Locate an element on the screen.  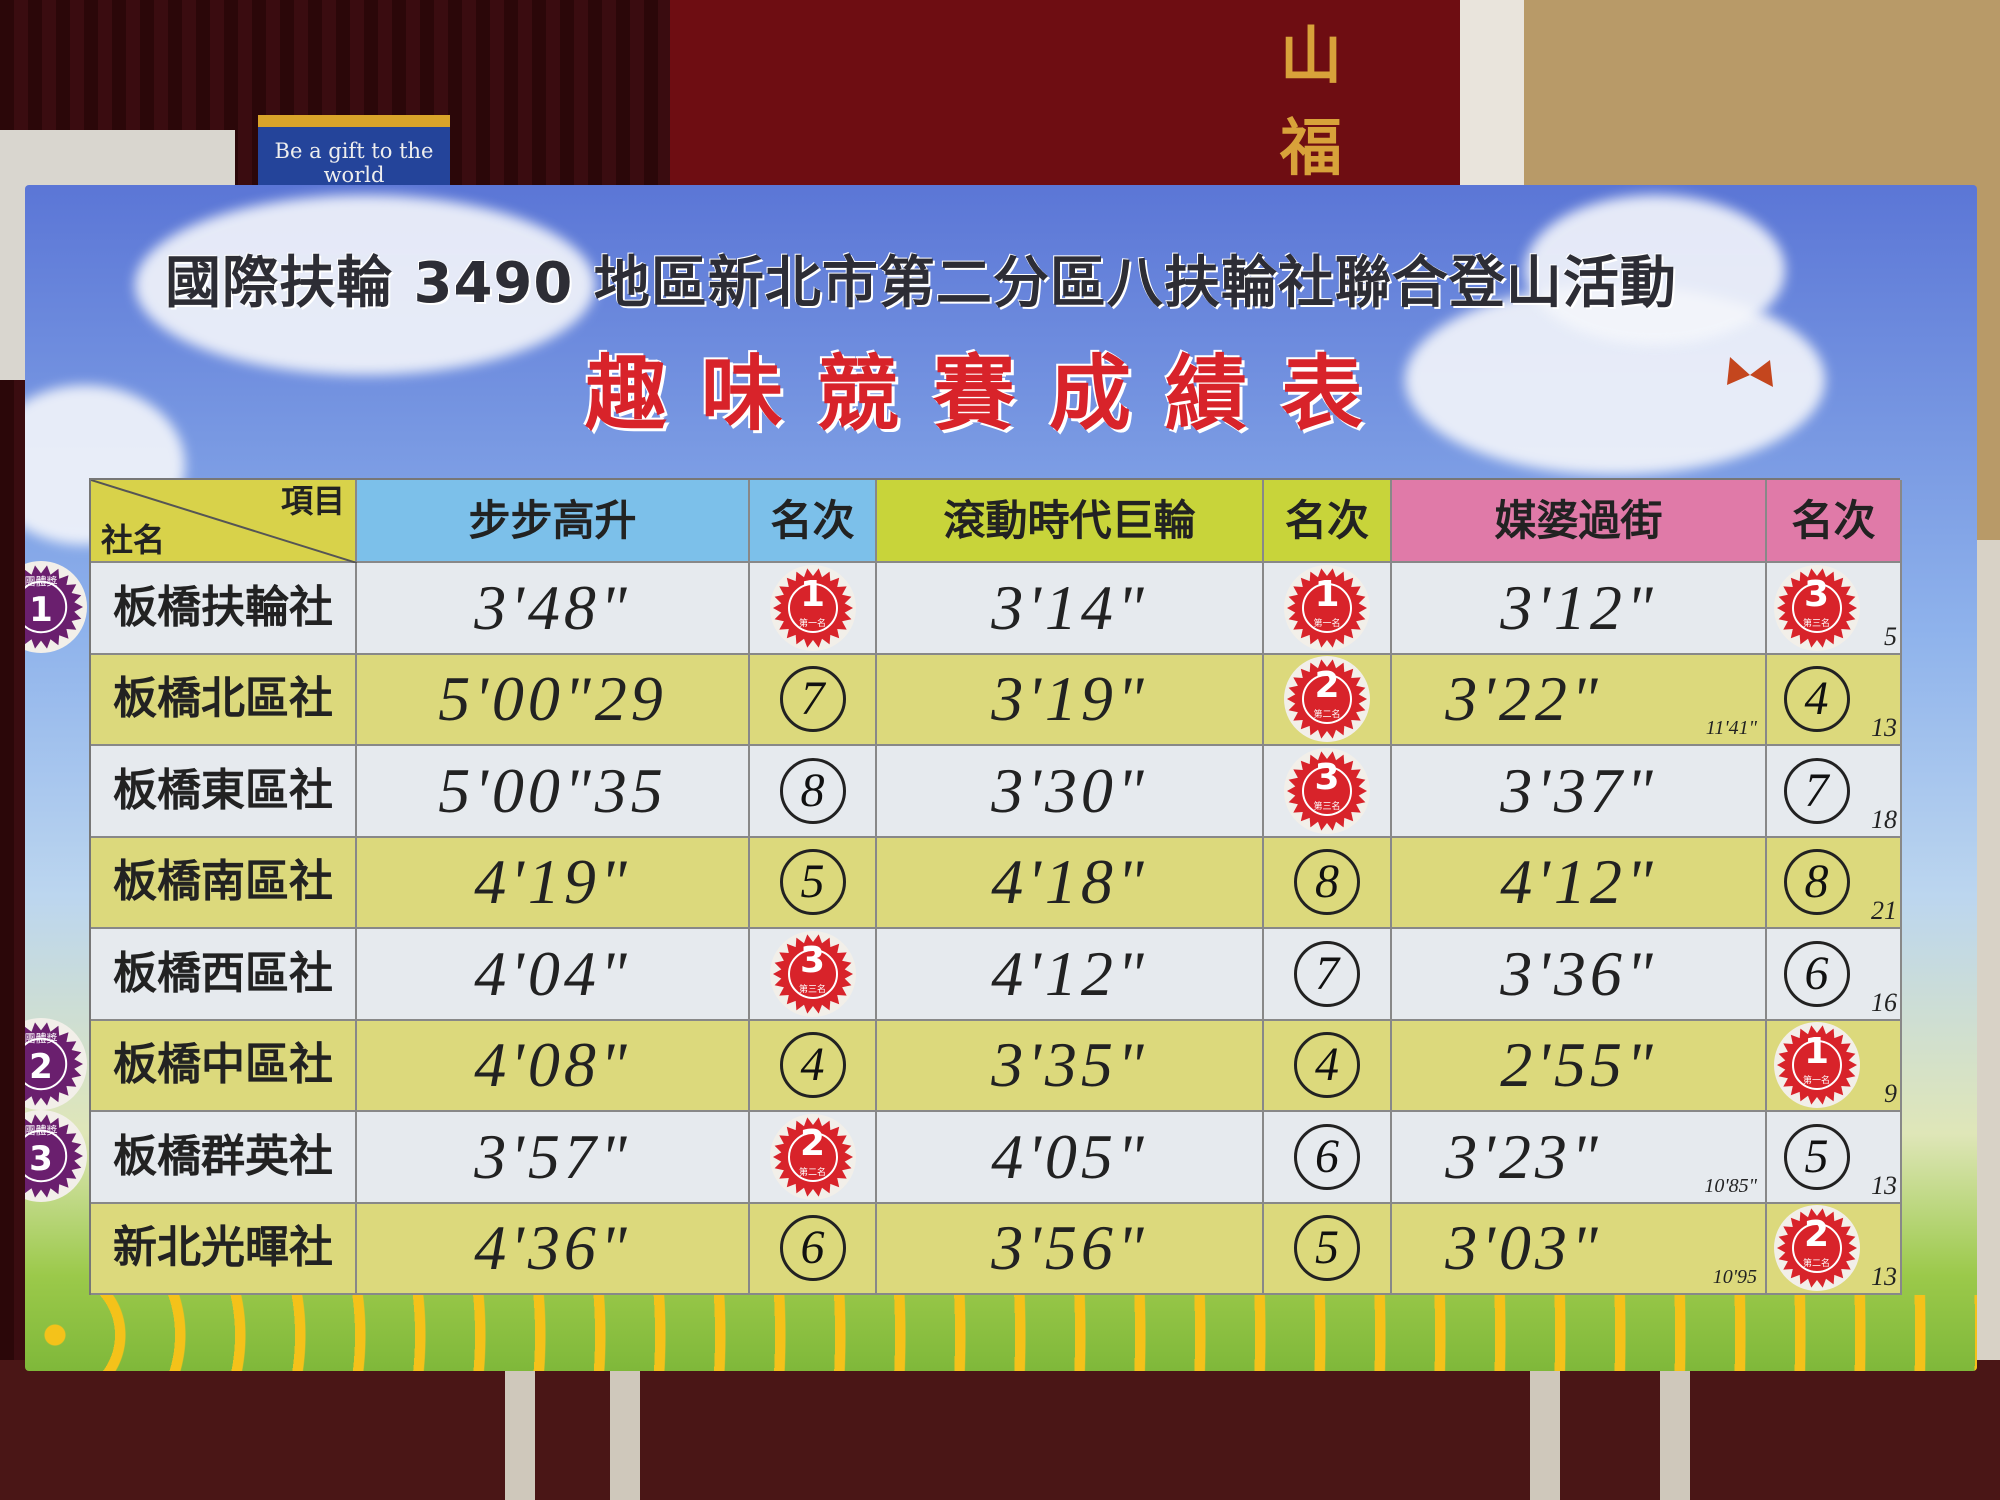
time-value: 4'05" is located at coordinates (1069, 1156).